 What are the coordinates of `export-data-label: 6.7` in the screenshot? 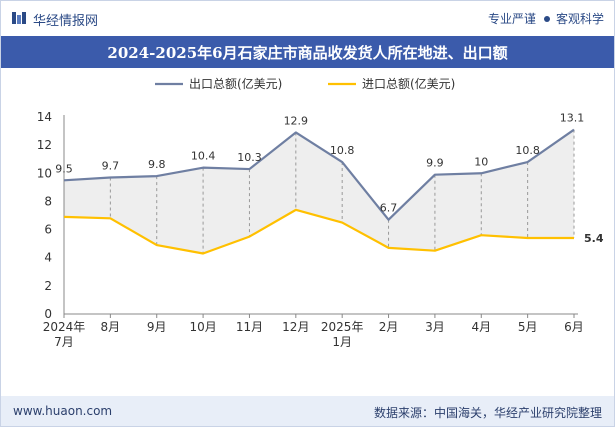 It's located at (389, 208).